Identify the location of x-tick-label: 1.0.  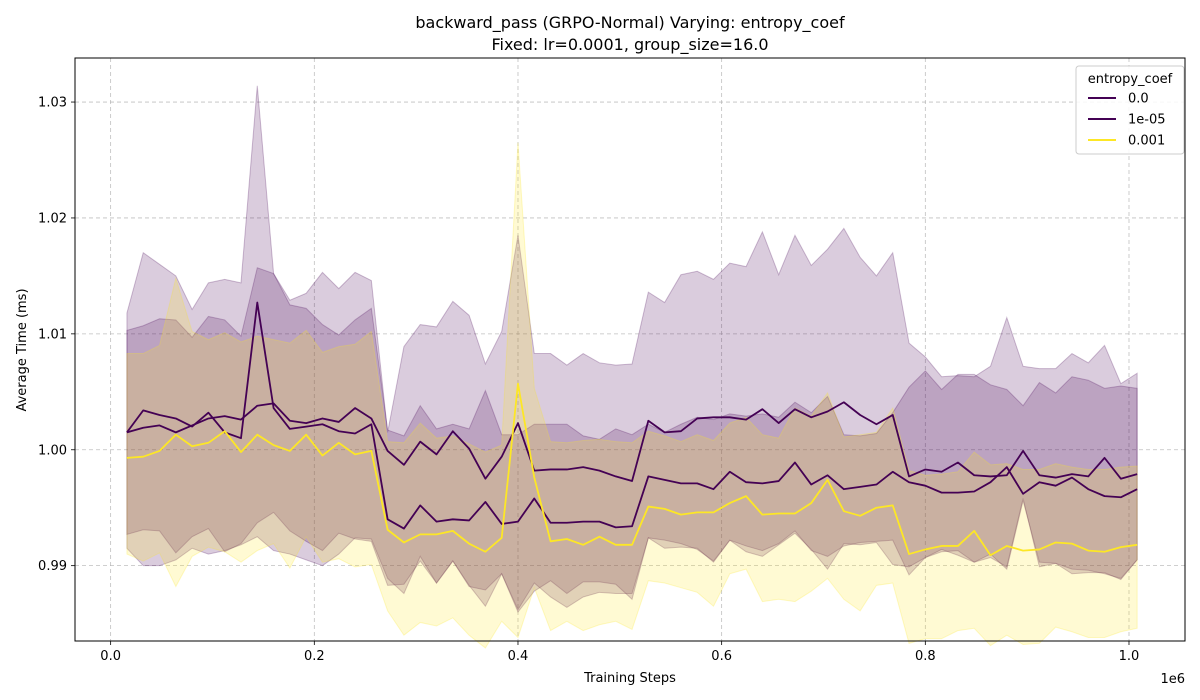
(1129, 656).